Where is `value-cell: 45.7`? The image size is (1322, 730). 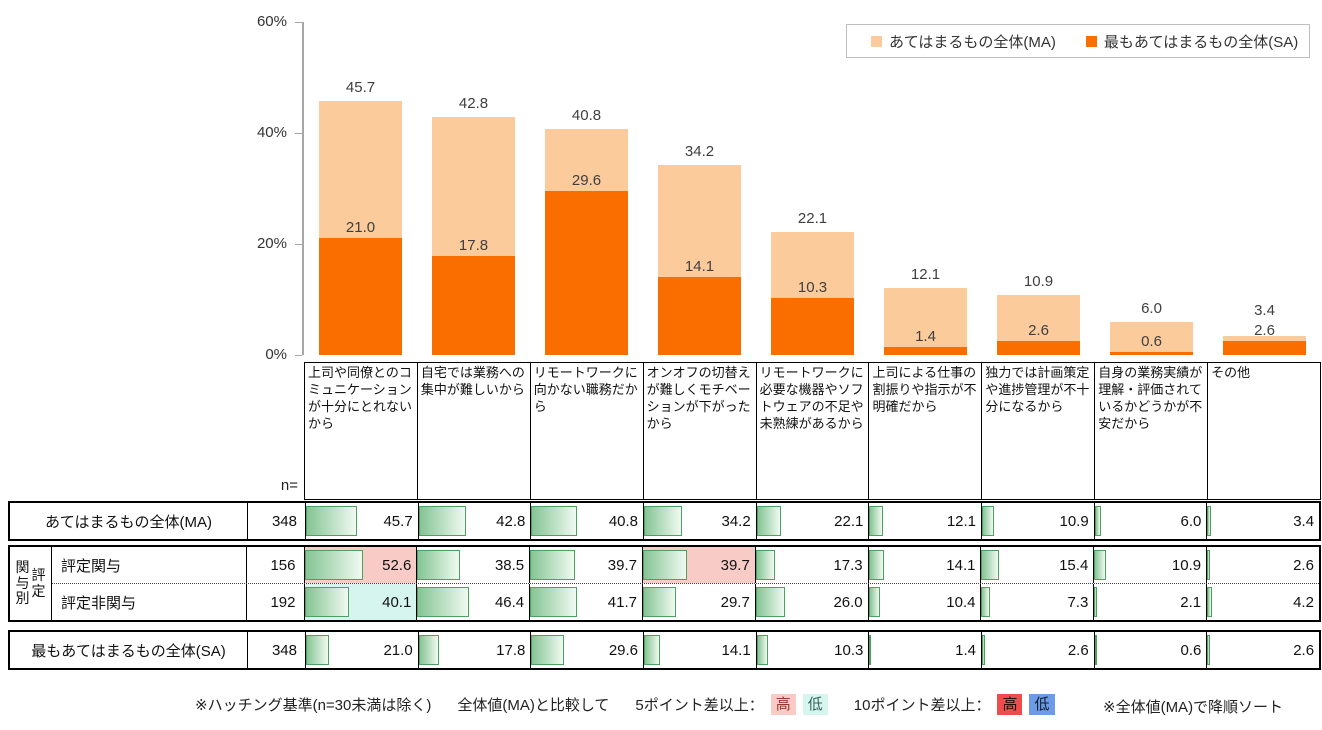
value-cell: 45.7 is located at coordinates (362, 521).